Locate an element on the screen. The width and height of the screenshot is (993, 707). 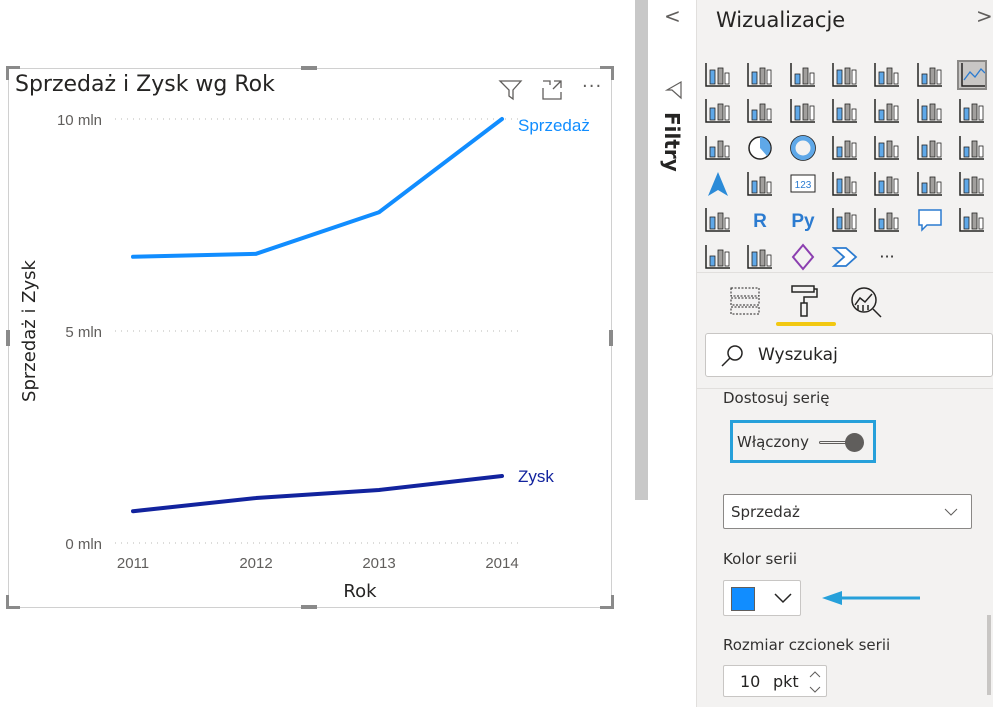
format-paint-roller-icon is located at coordinates (804, 301).